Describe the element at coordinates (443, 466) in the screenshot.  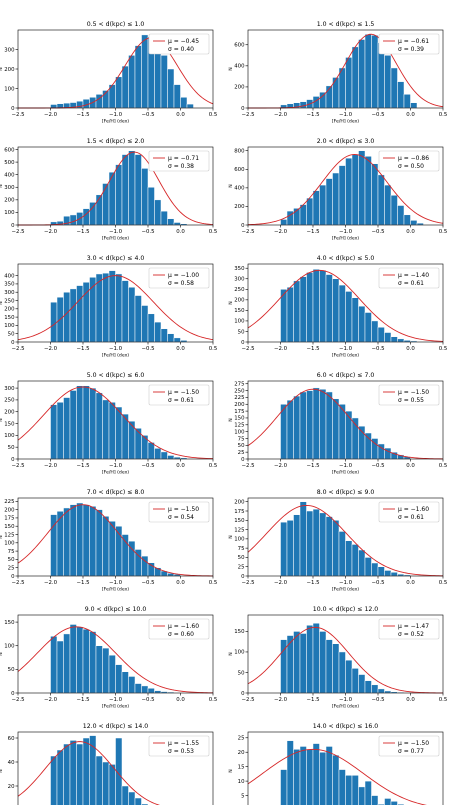
I see `x-tick-label: 0.5` at that location.